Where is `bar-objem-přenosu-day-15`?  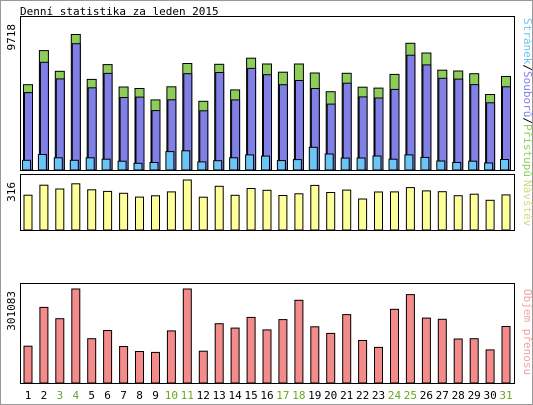
bar-objem-přenosu-day-15 is located at coordinates (251, 350).